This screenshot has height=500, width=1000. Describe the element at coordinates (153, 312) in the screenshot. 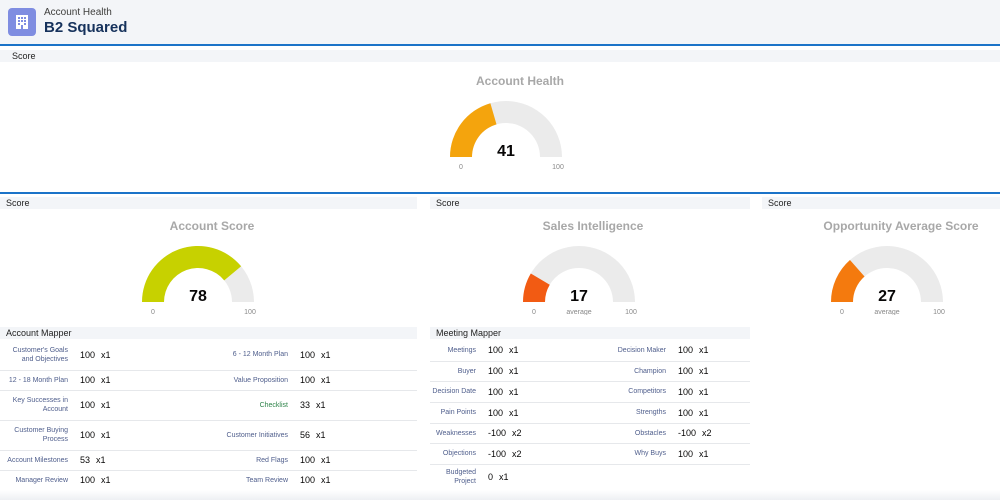

I see `gauge-min-label: 0` at that location.